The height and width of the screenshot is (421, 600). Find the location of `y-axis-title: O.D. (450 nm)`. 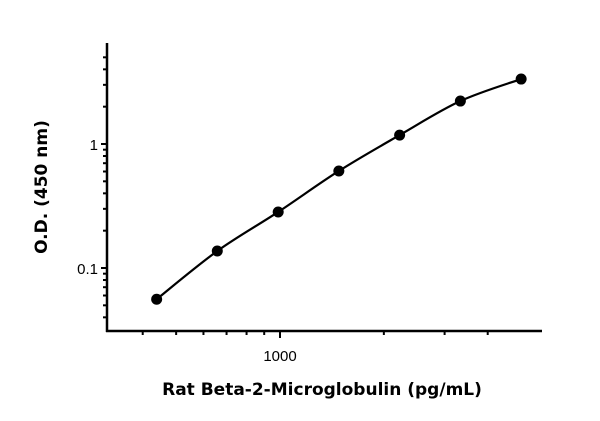

y-axis-title: O.D. (450 nm) is located at coordinates (42, 187).